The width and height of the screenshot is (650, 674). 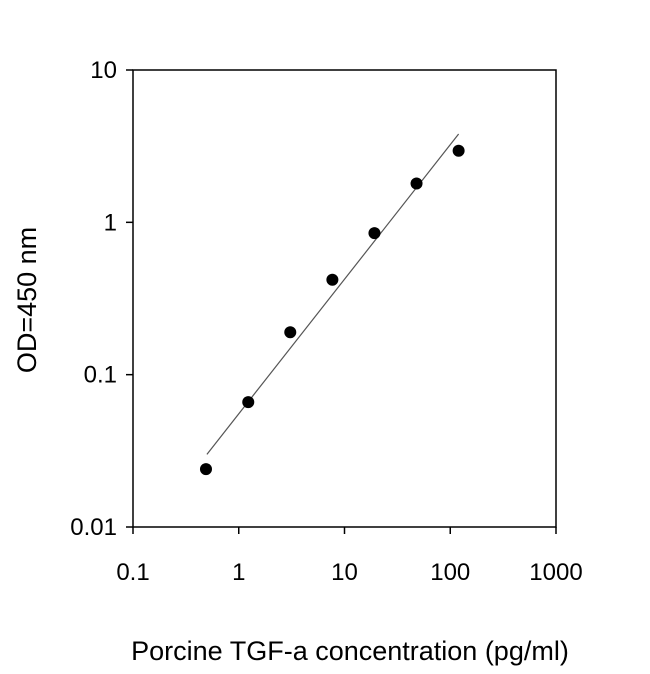 What do you see at coordinates (238, 572) in the screenshot?
I see `x-tick-label: 1` at bounding box center [238, 572].